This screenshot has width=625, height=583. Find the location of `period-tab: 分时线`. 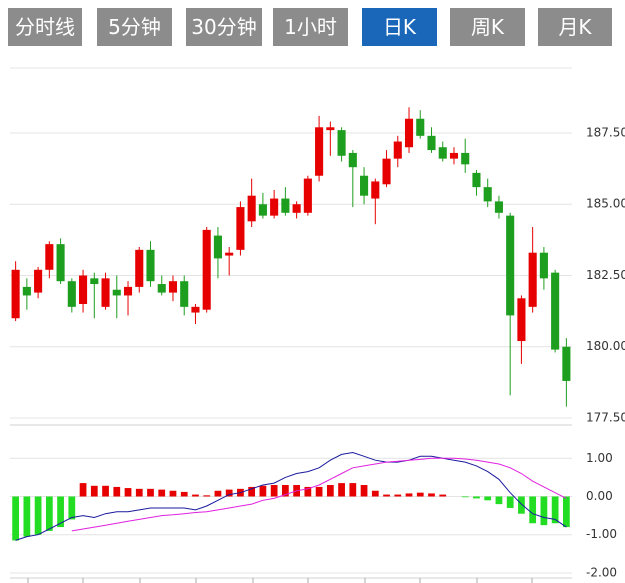

period-tab: 分时线 is located at coordinates (45, 27).